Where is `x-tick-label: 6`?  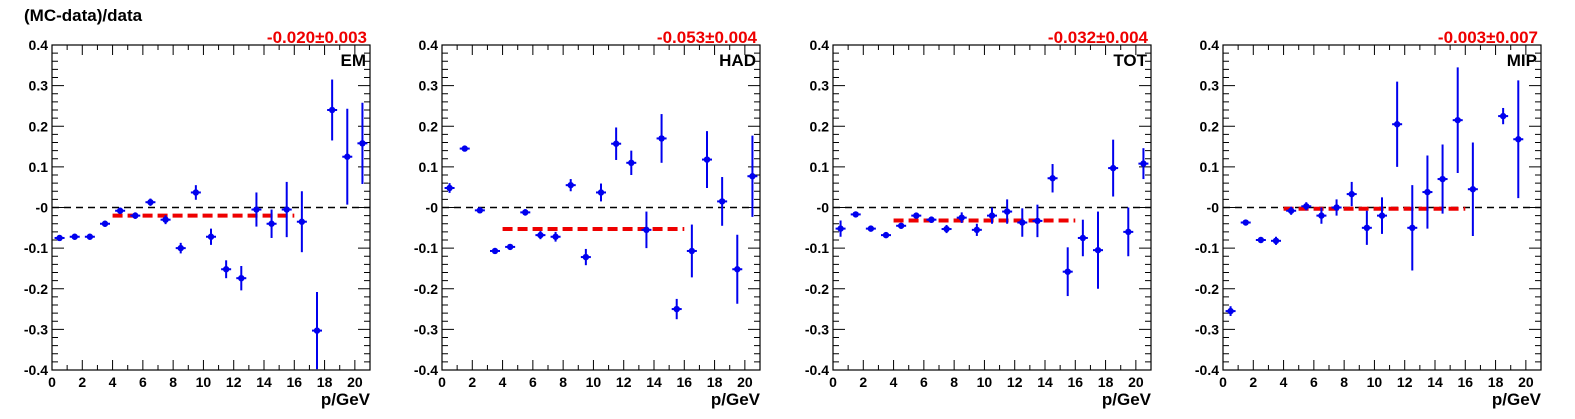 x-tick-label: 6 is located at coordinates (1314, 382).